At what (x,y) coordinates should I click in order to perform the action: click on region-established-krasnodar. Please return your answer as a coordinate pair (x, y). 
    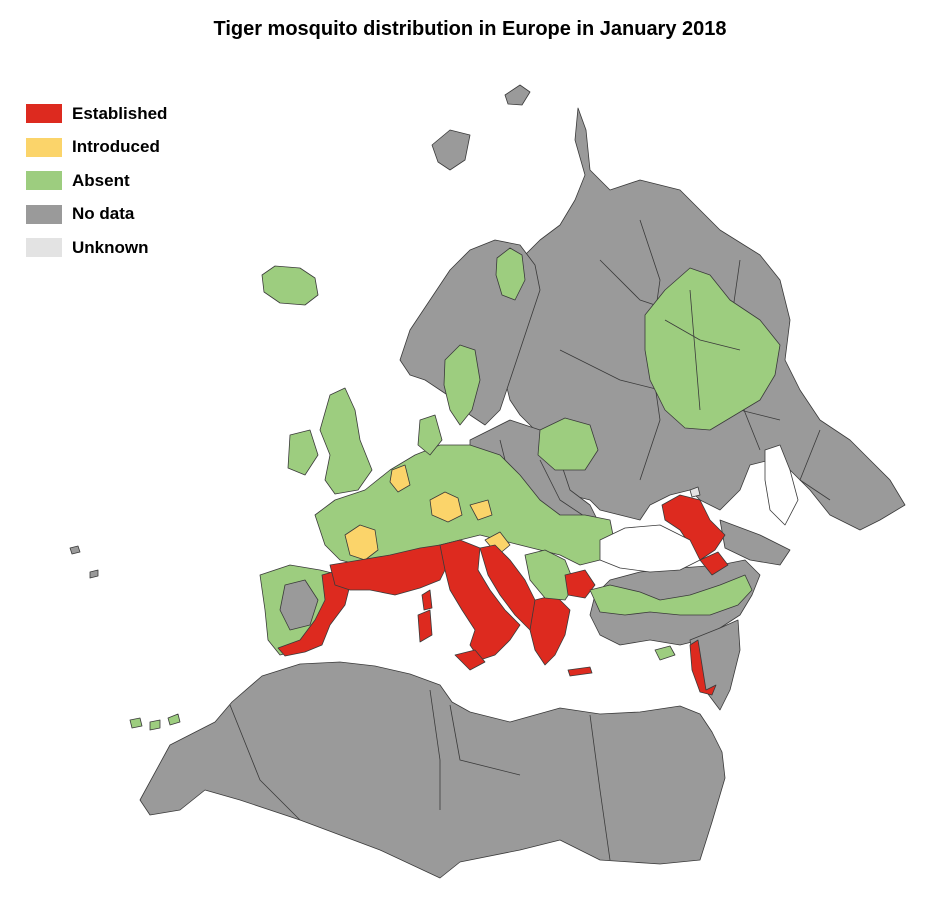
    Looking at the image, I should click on (693, 527).